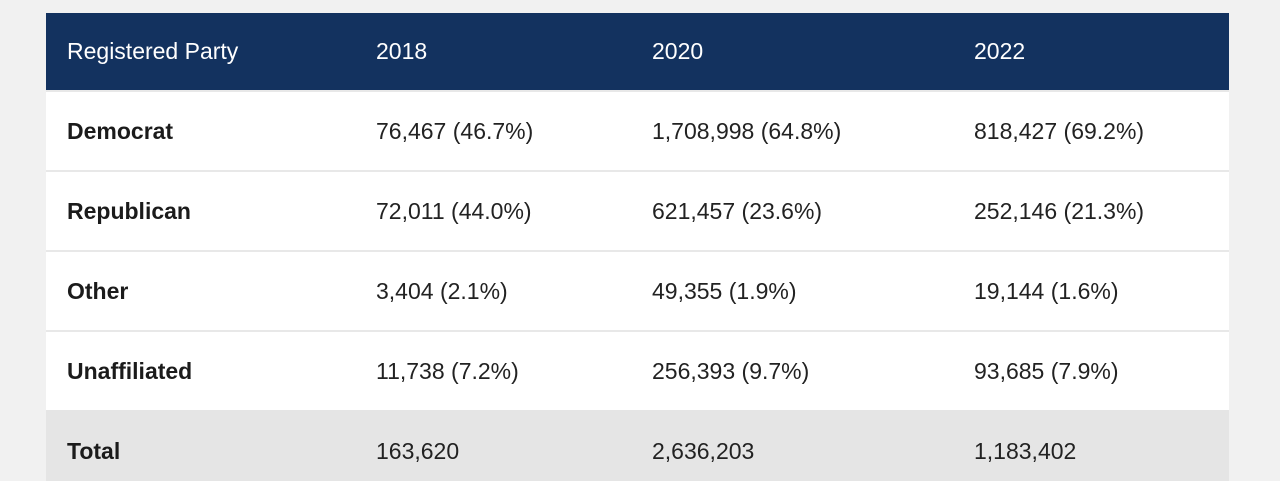 This screenshot has width=1280, height=481. I want to click on total-2020: 2,636,203, so click(703, 451).